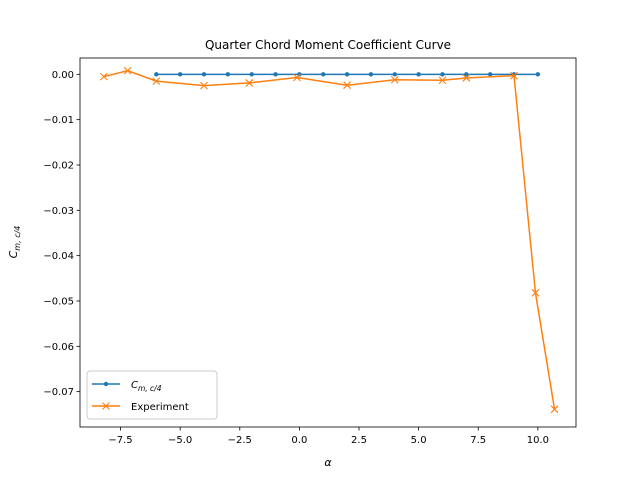  What do you see at coordinates (120, 440) in the screenshot?
I see `x-tick-label: −7.5` at bounding box center [120, 440].